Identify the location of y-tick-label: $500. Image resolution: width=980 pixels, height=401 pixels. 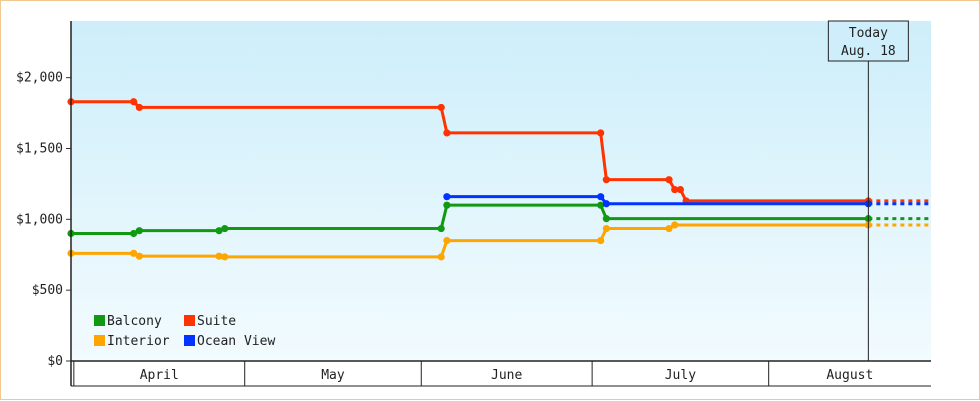
(47, 290).